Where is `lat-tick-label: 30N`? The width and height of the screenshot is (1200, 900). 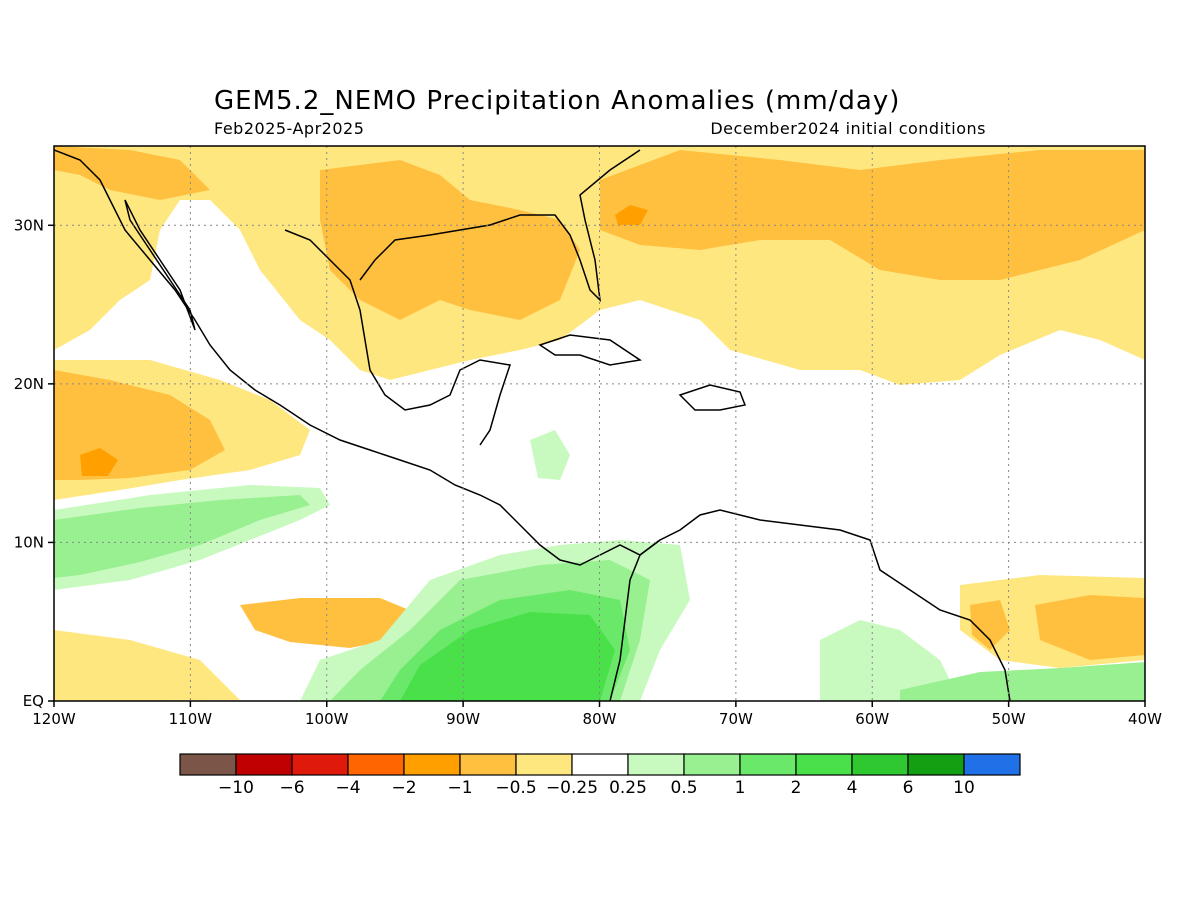
lat-tick-label: 30N is located at coordinates (29, 225).